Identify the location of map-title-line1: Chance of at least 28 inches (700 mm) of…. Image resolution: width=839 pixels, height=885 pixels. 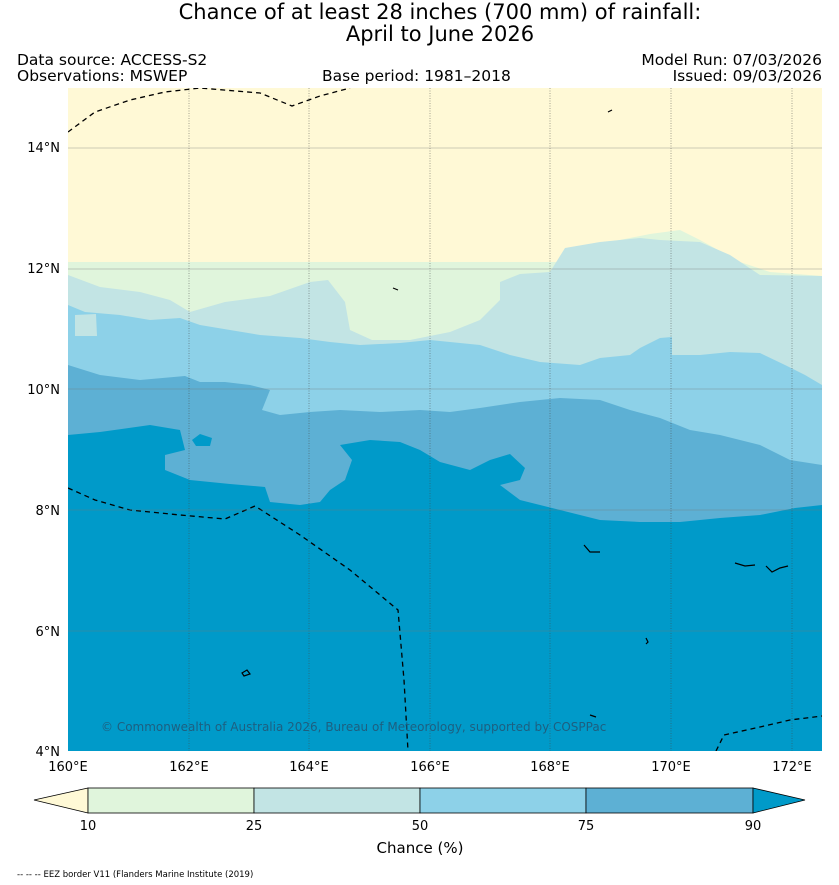
(440, 12).